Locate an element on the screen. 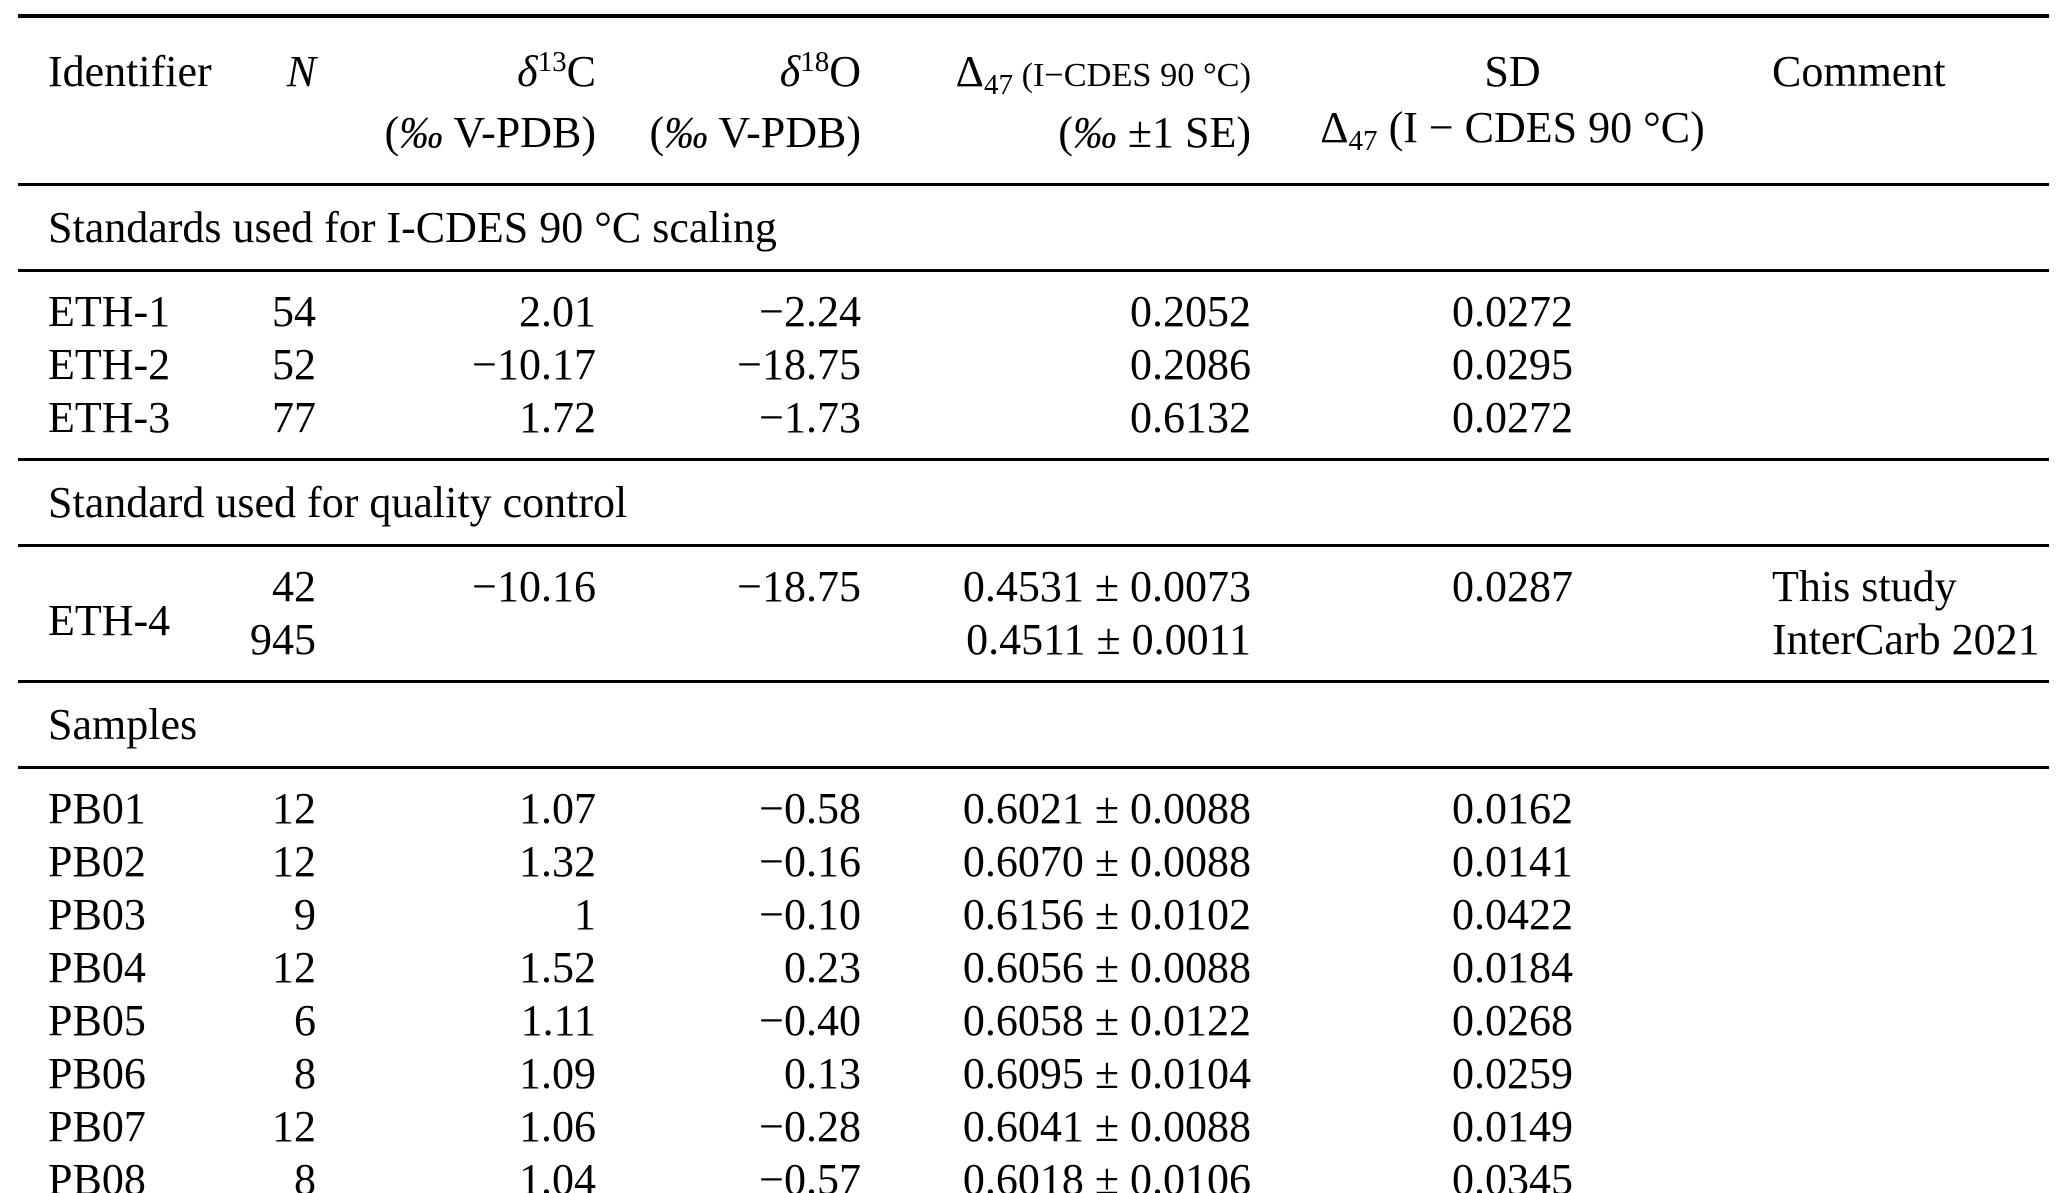 The image size is (2067, 1193). cell-d13c: 1.11 is located at coordinates (558, 1020).